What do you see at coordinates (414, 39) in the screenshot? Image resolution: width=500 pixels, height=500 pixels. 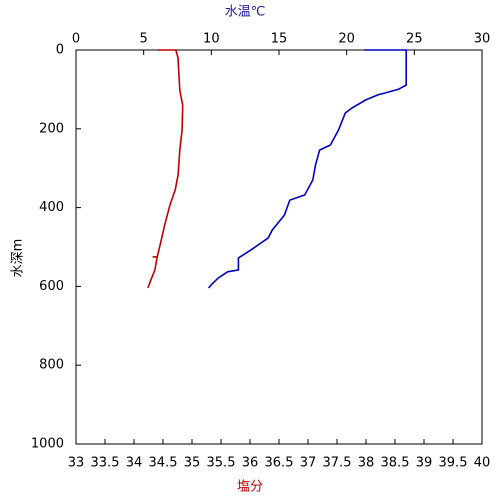 I see `x2-tick-label: 25` at bounding box center [414, 39].